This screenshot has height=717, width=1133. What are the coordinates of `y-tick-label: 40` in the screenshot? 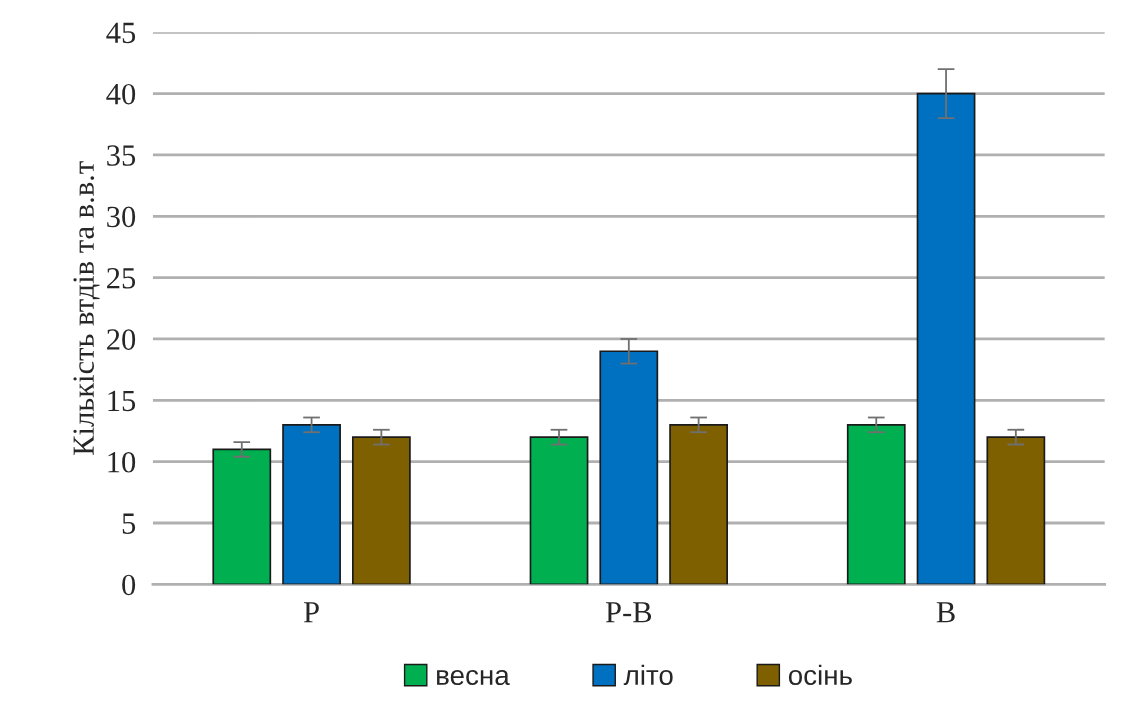 It's located at (121, 94).